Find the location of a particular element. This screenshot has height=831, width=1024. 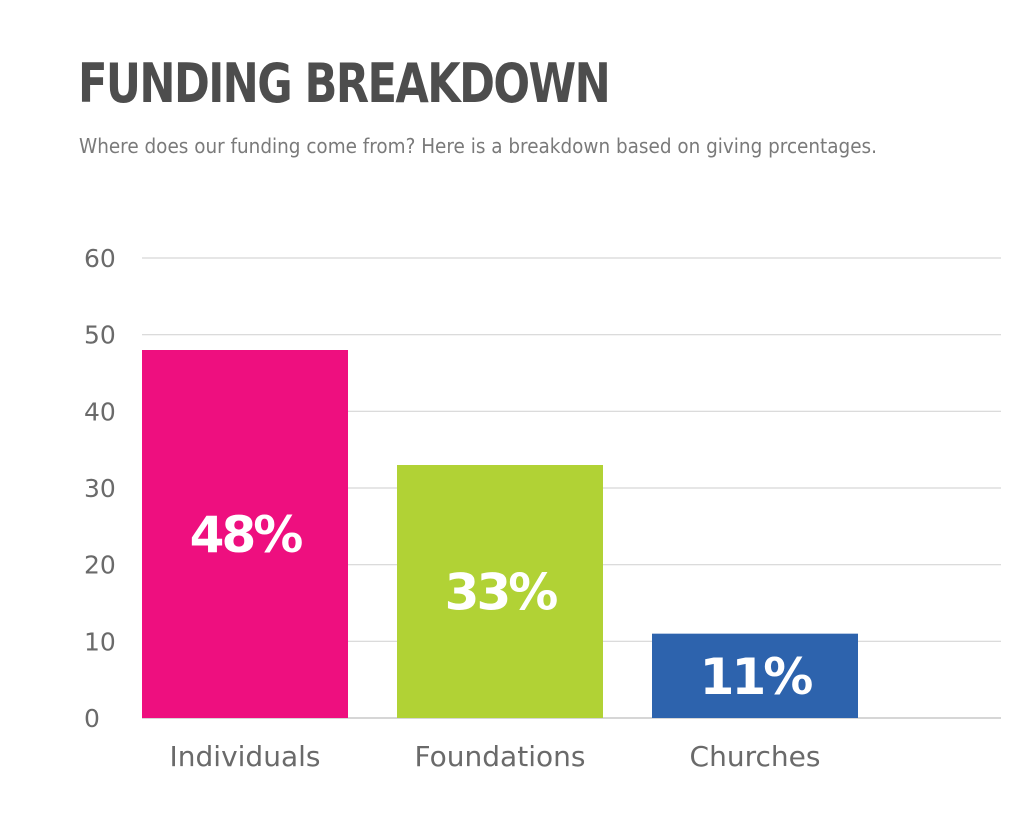

bar-foundations is located at coordinates (500, 591).